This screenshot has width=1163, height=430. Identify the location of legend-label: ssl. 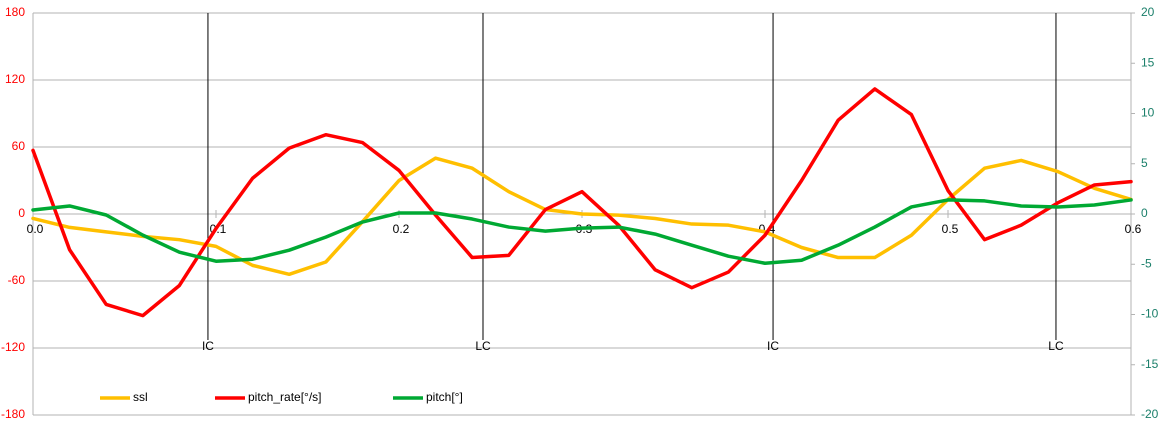
(140, 397).